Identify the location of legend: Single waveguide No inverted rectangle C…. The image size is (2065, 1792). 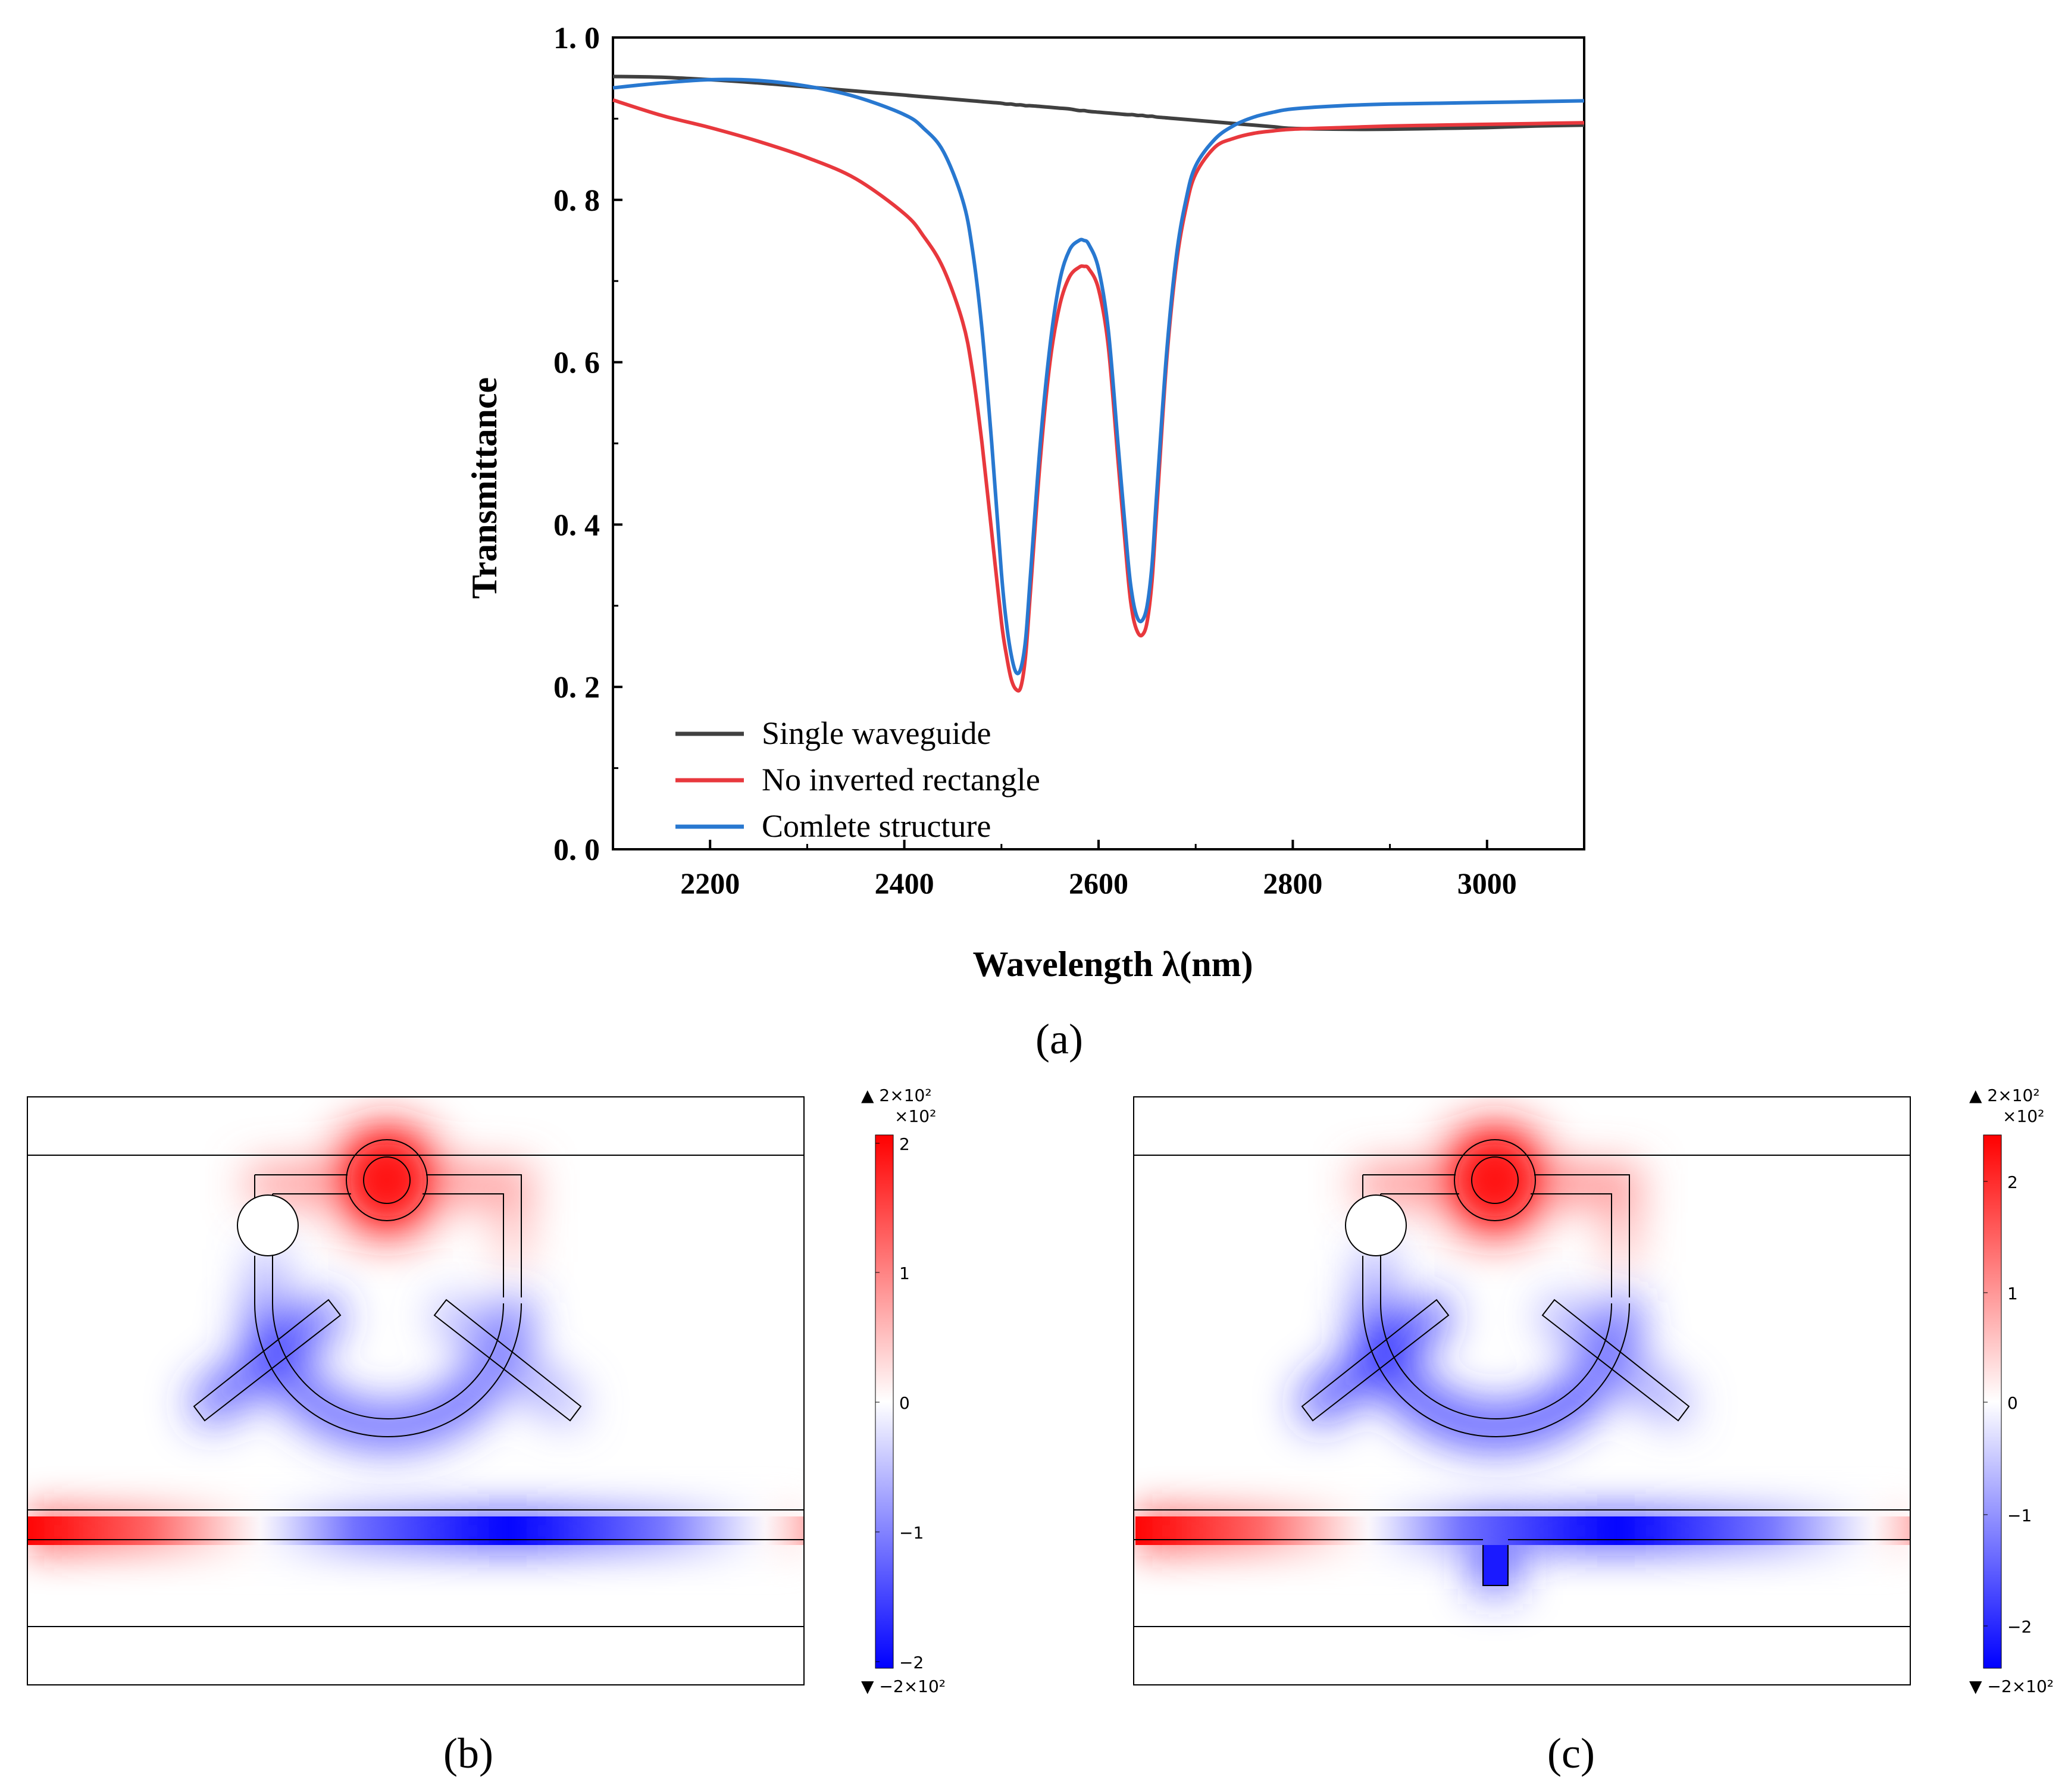
(857, 779).